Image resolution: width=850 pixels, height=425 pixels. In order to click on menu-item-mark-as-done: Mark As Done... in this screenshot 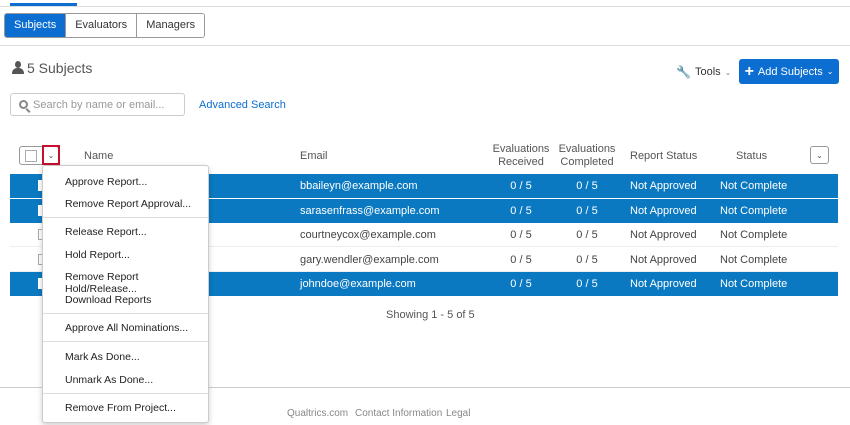, I will do `click(102, 357)`.